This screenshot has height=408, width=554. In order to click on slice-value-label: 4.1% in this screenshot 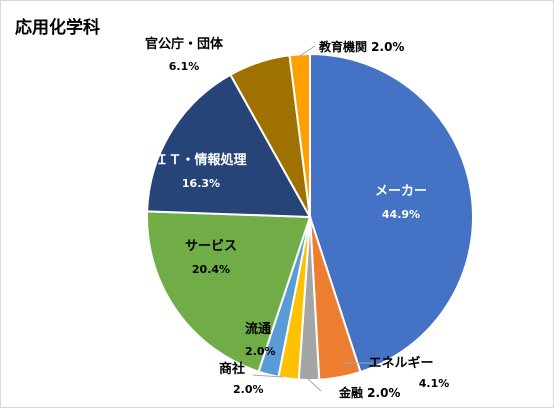, I will do `click(434, 383)`.